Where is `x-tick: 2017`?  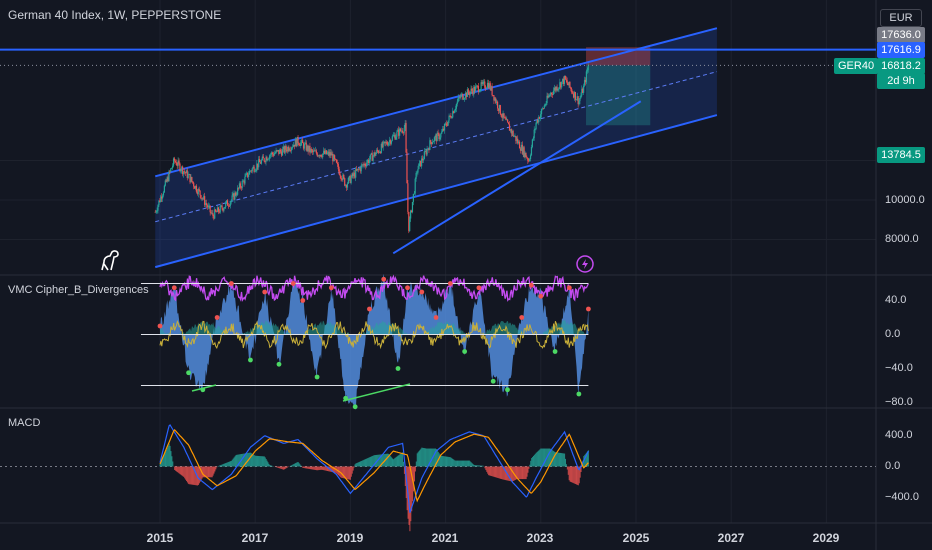
x-tick: 2017 is located at coordinates (255, 538).